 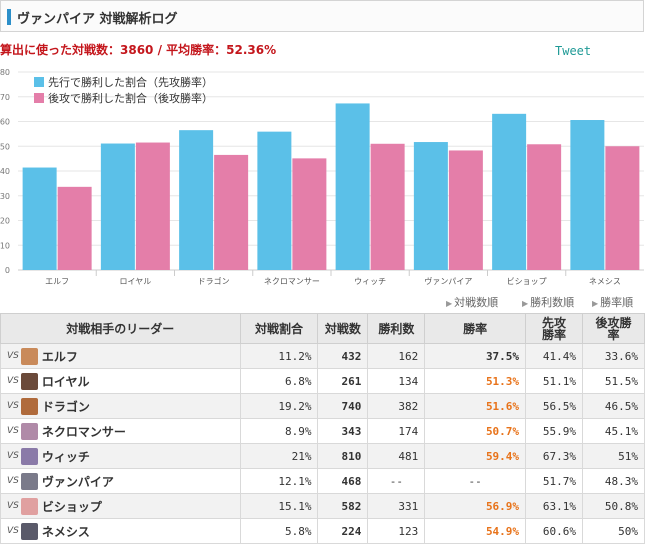 I want to click on sort-by-wins-label: 勝利数順, so click(x=552, y=302).